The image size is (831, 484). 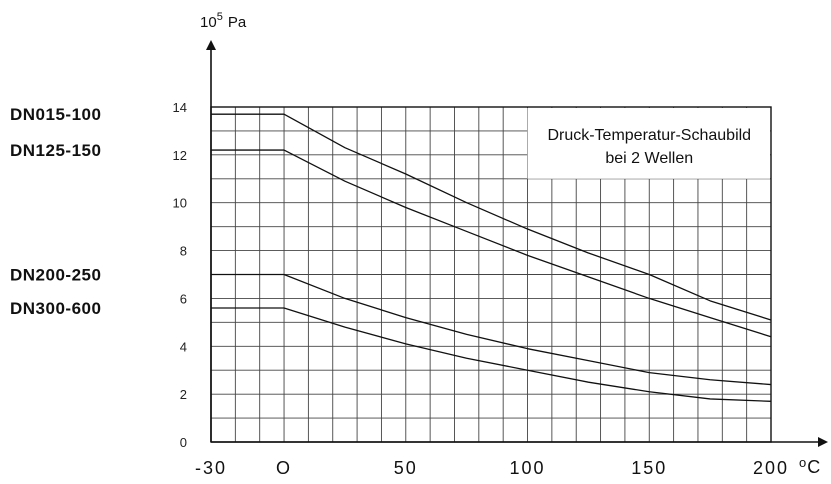 What do you see at coordinates (183, 298) in the screenshot?
I see `y-tick-label: 6` at bounding box center [183, 298].